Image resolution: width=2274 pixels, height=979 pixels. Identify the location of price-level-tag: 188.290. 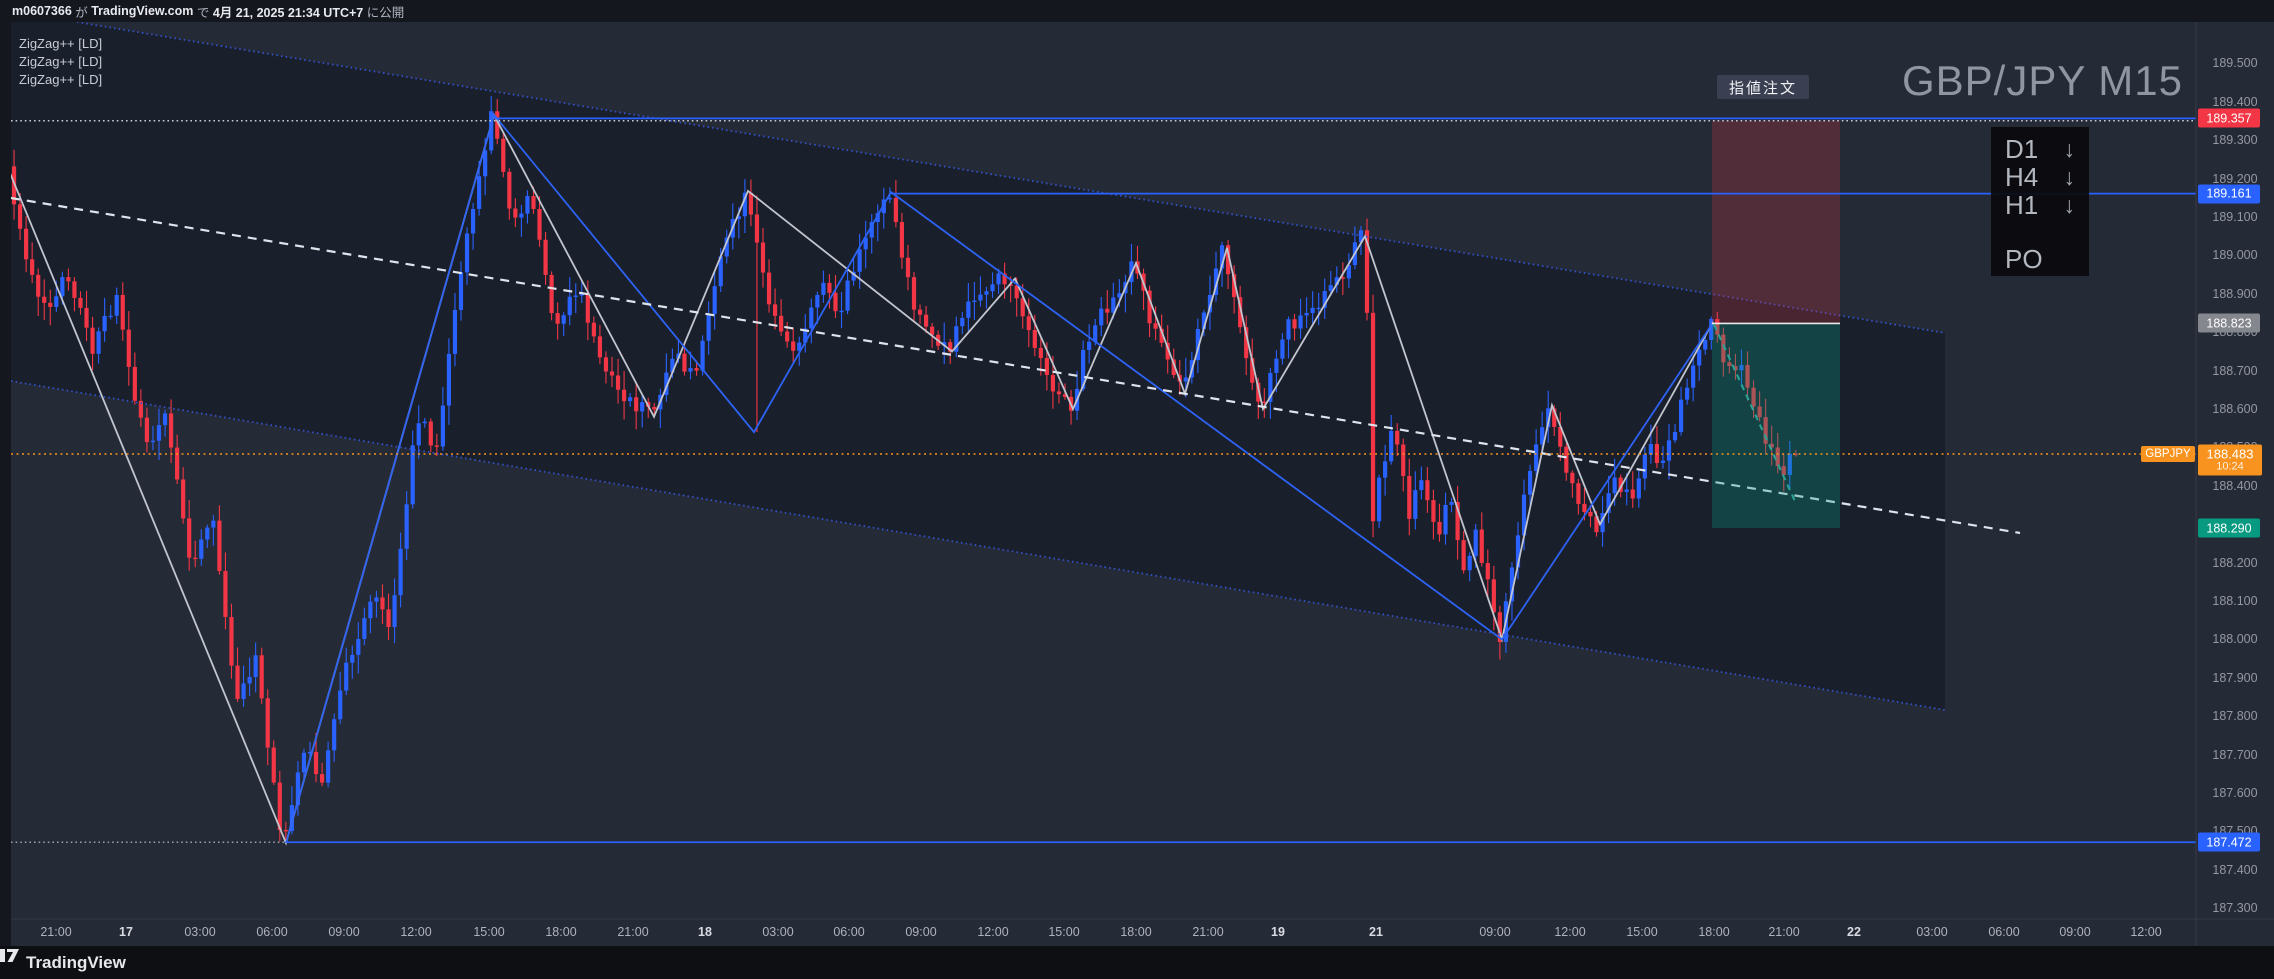
(2229, 528).